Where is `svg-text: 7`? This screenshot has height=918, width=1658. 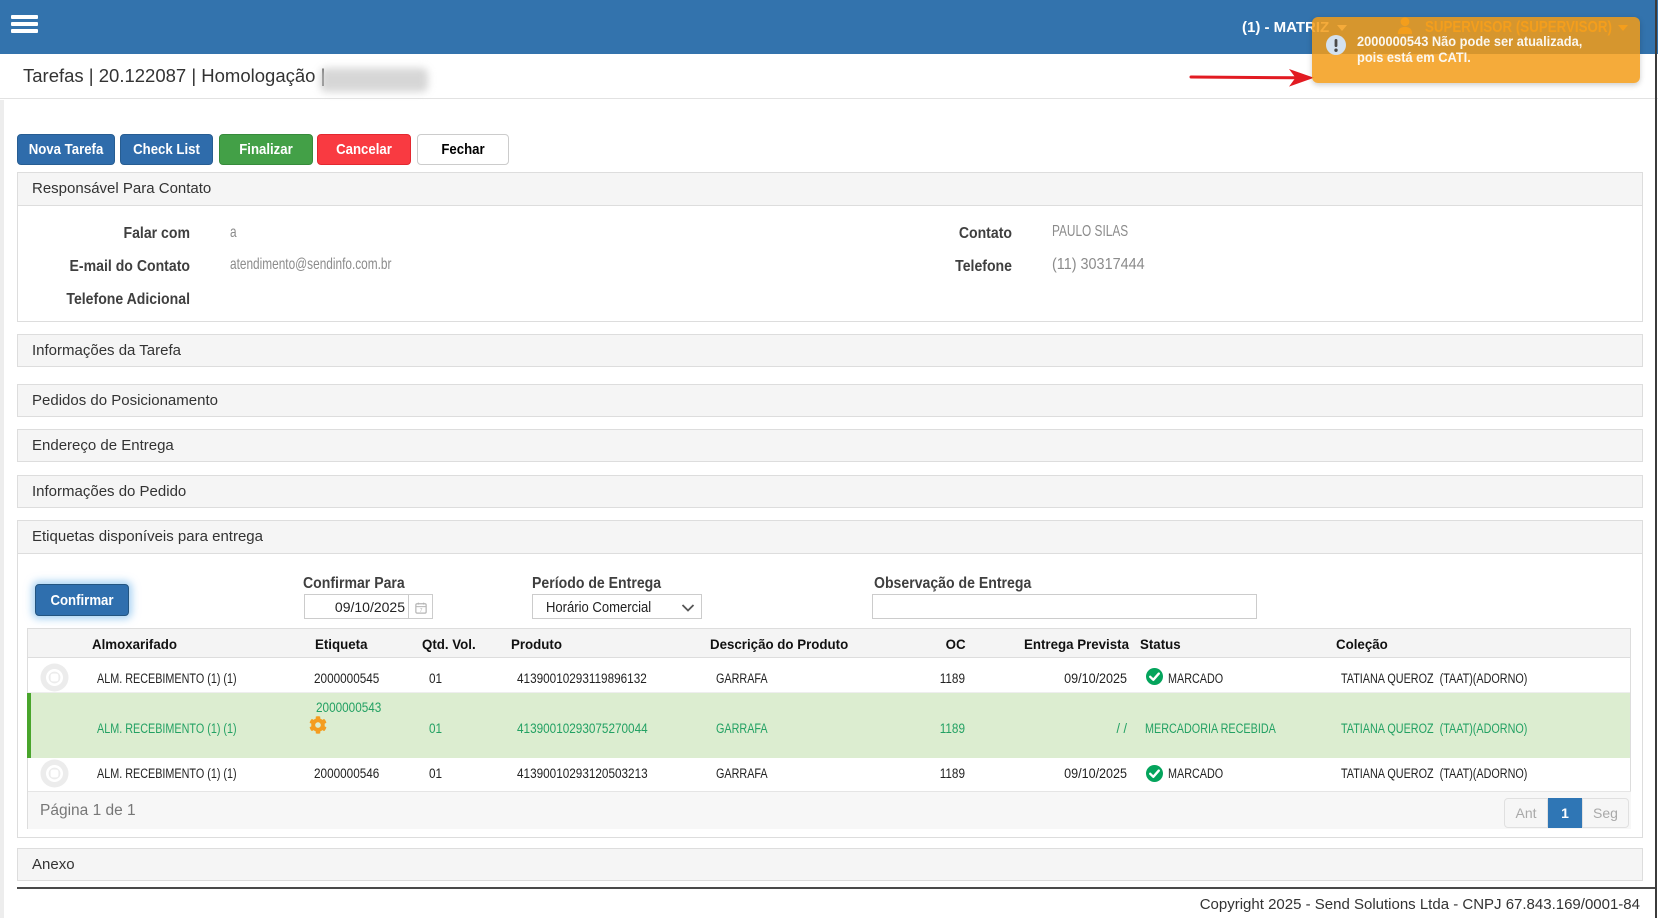 svg-text: 7 is located at coordinates (421, 611).